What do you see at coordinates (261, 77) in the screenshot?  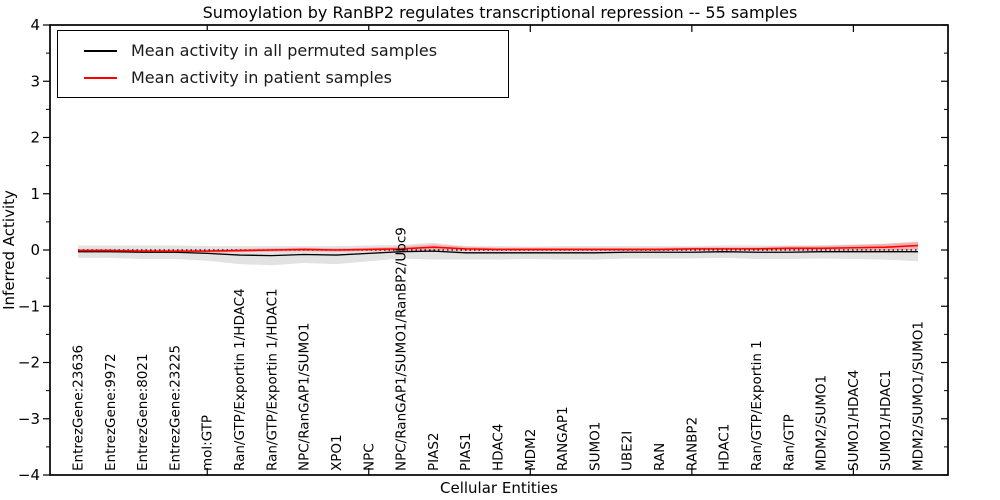 I see `legend-label-patient: Mean activity in patient samples` at bounding box center [261, 77].